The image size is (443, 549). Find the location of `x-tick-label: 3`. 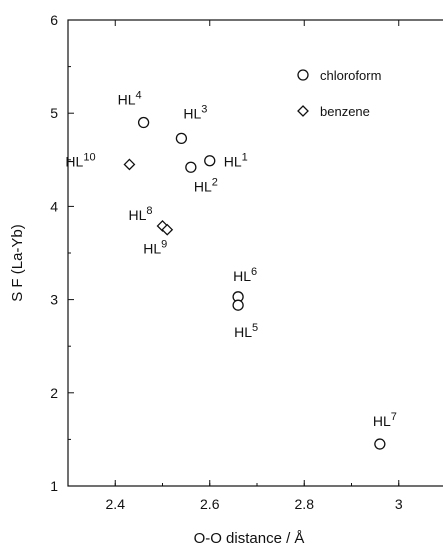

x-tick-label: 3 is located at coordinates (399, 504).